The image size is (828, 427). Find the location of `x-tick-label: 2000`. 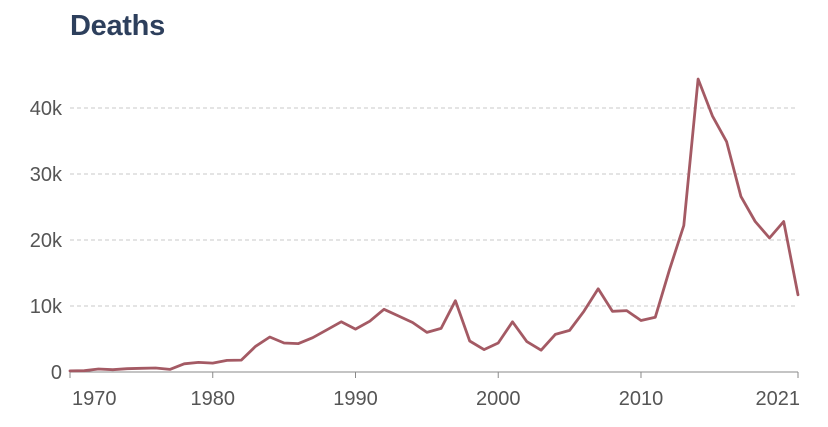

x-tick-label: 2000 is located at coordinates (498, 399).